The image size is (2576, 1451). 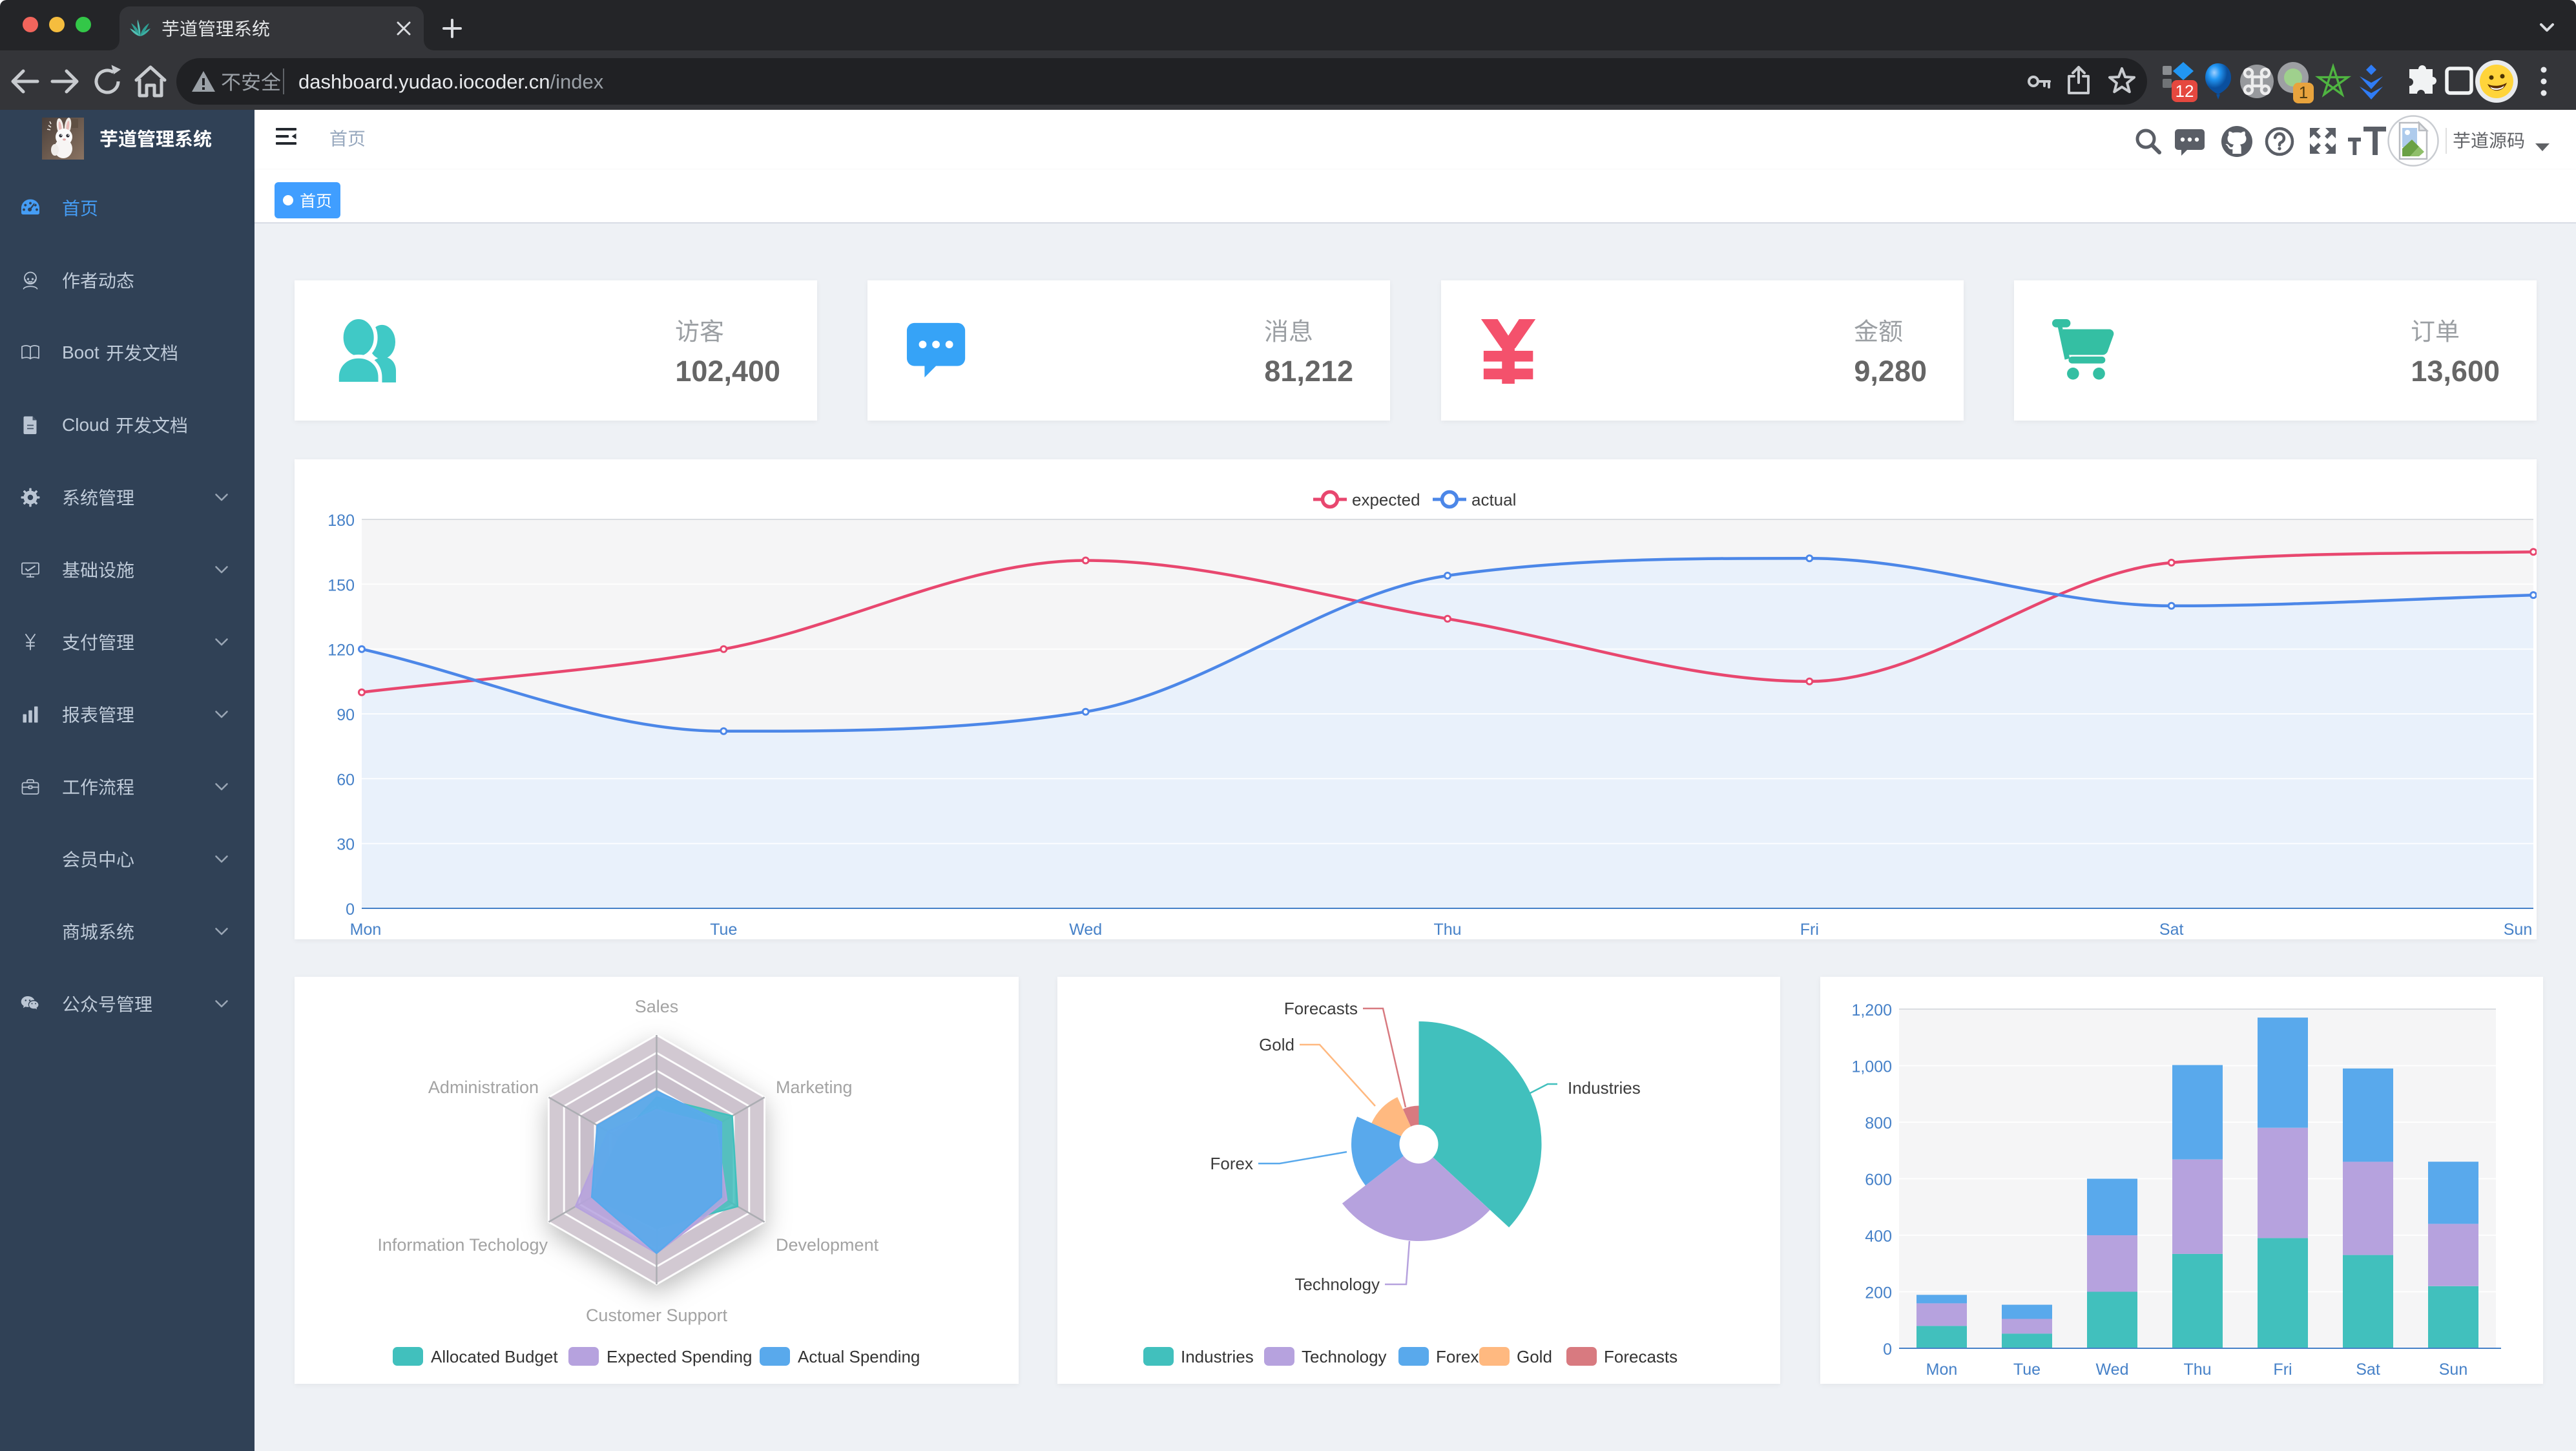 What do you see at coordinates (1878, 1180) in the screenshot?
I see `svg-text: 600` at bounding box center [1878, 1180].